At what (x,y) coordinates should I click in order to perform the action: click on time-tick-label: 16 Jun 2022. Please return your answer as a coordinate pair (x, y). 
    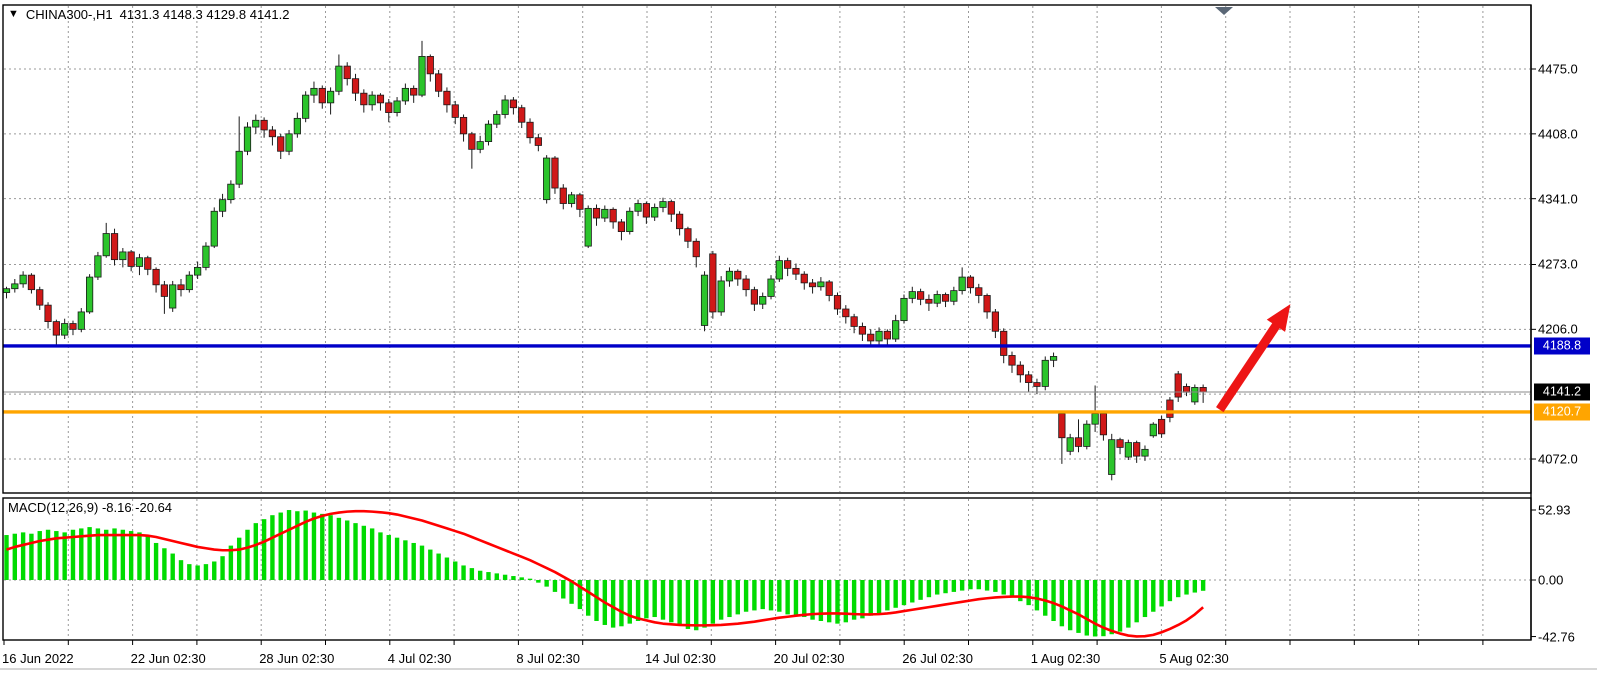
    Looking at the image, I should click on (38, 658).